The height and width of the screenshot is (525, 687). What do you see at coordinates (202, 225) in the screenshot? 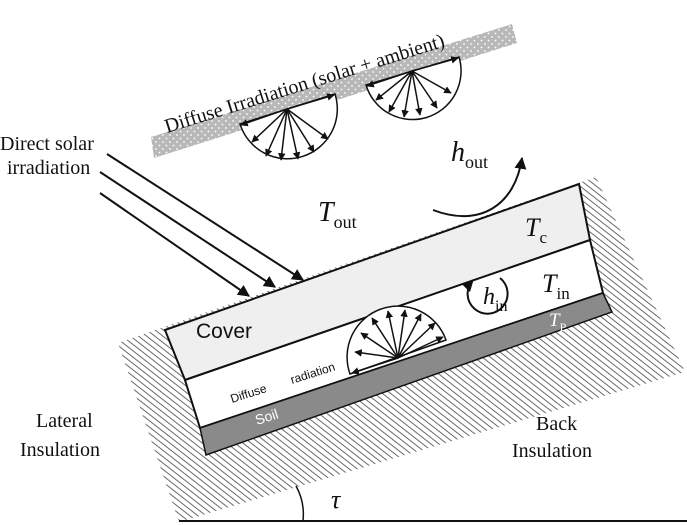
I see `direct-solar-arrows` at bounding box center [202, 225].